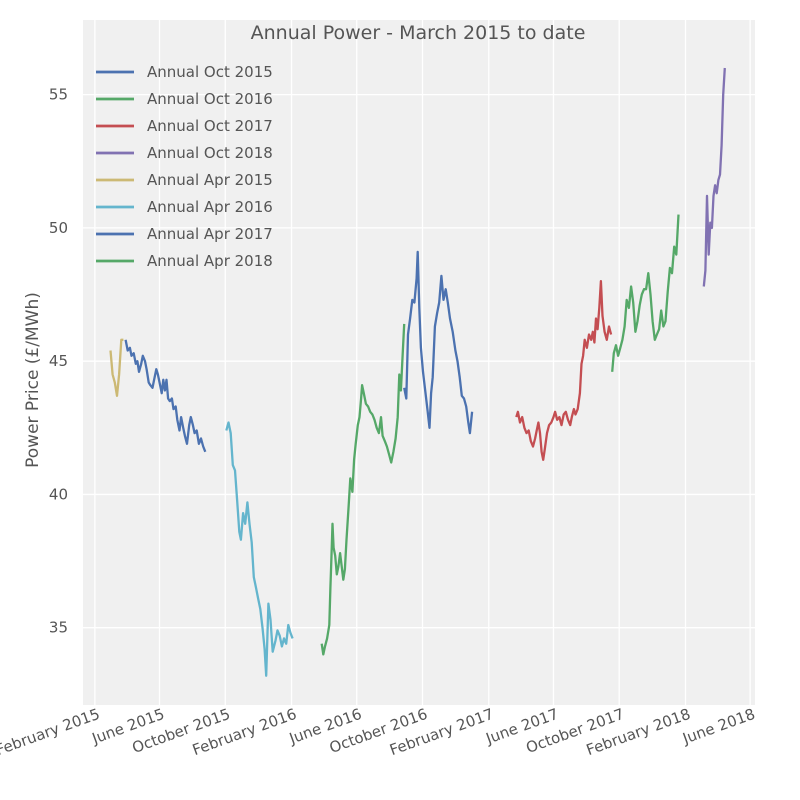 Image resolution: width=800 pixels, height=800 pixels. Describe the element at coordinates (58, 628) in the screenshot. I see `y-tick-label: 35` at that location.